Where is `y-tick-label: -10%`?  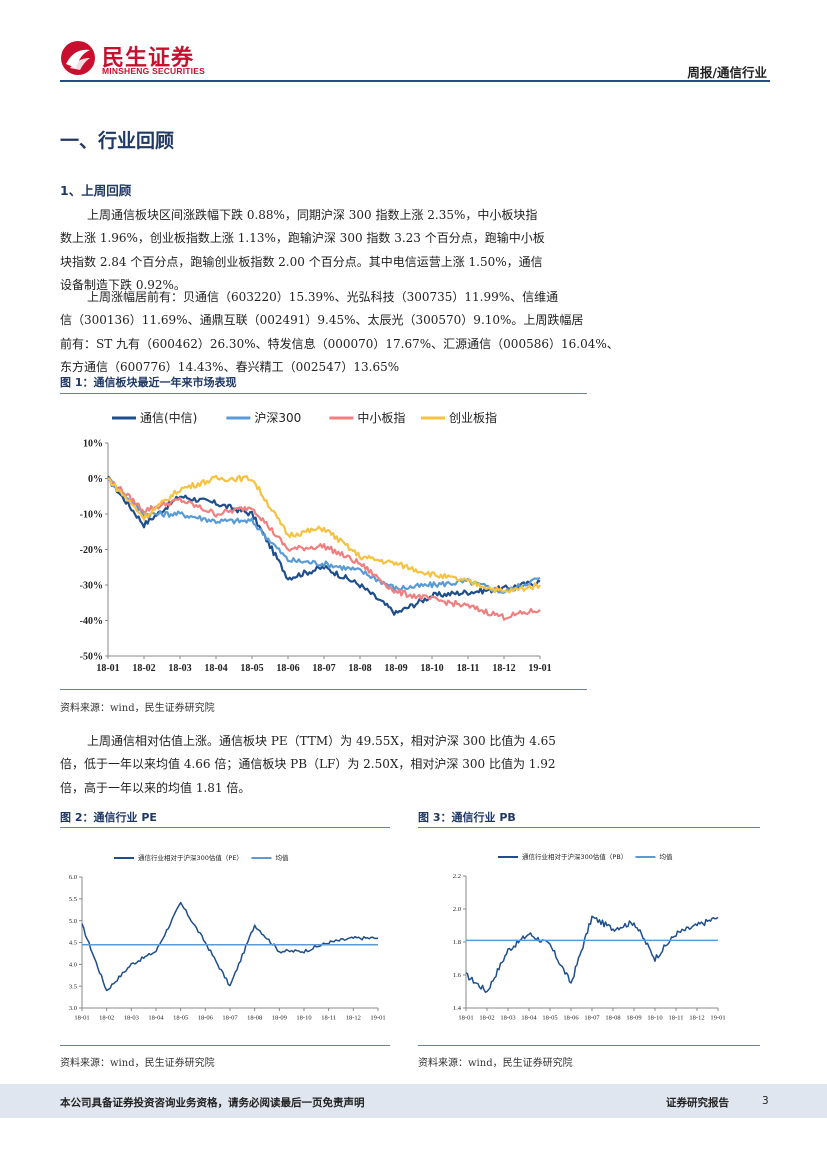
y-tick-label: -10% is located at coordinates (91, 514).